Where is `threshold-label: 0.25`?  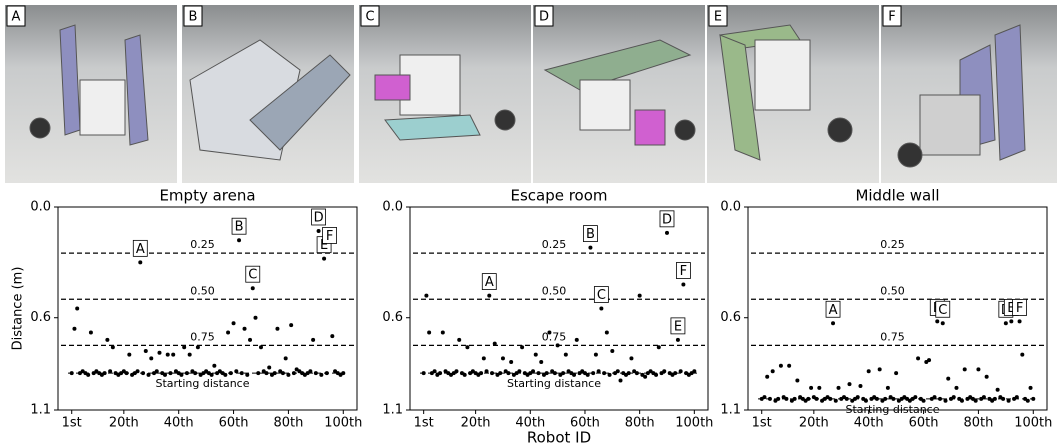 threshold-label: 0.25 is located at coordinates (202, 244).